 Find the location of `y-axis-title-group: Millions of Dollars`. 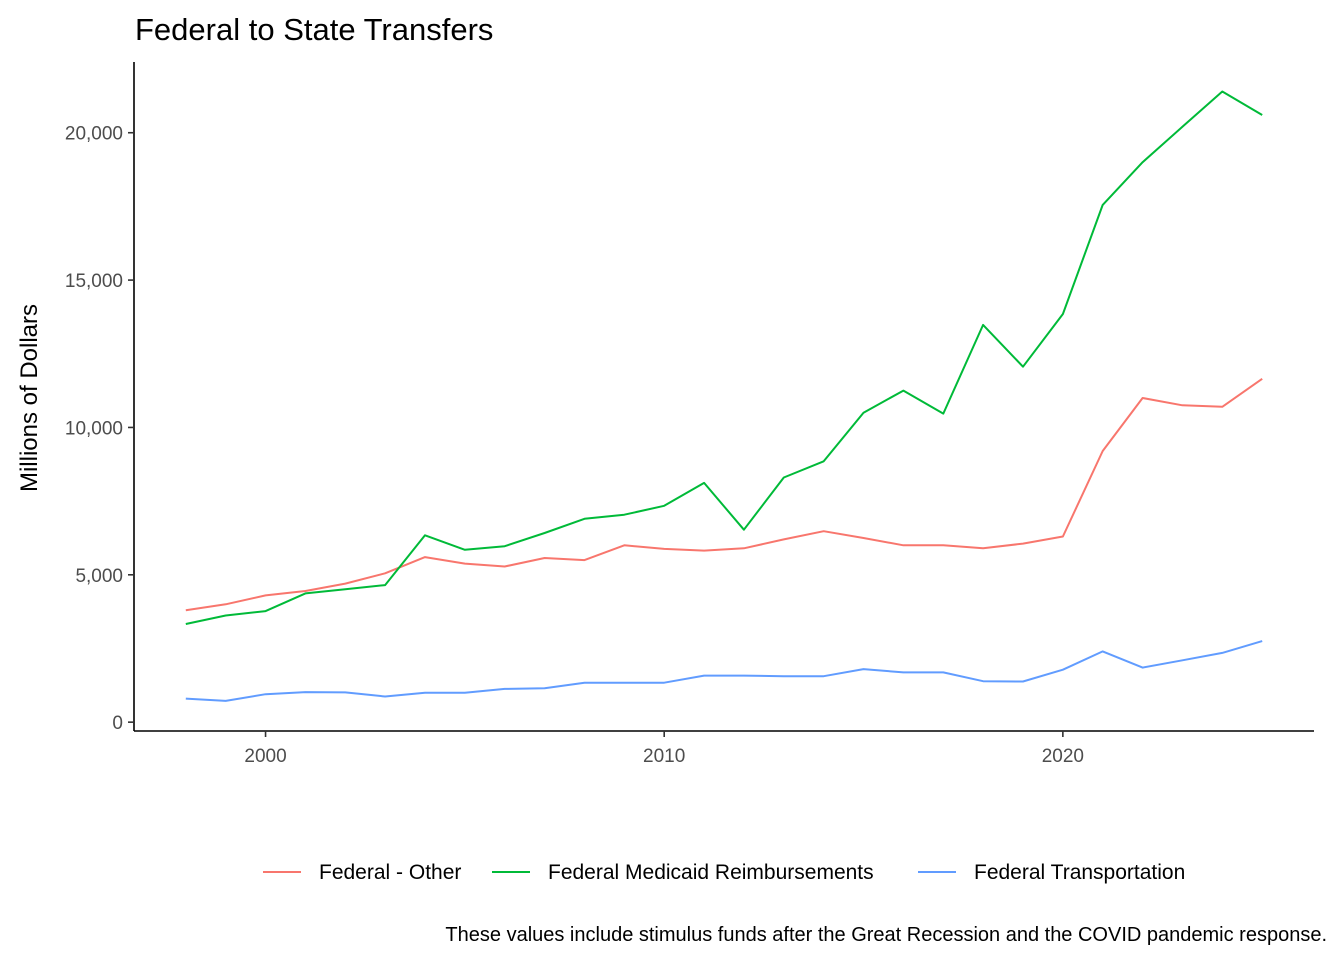

y-axis-title-group: Millions of Dollars is located at coordinates (29, 398).